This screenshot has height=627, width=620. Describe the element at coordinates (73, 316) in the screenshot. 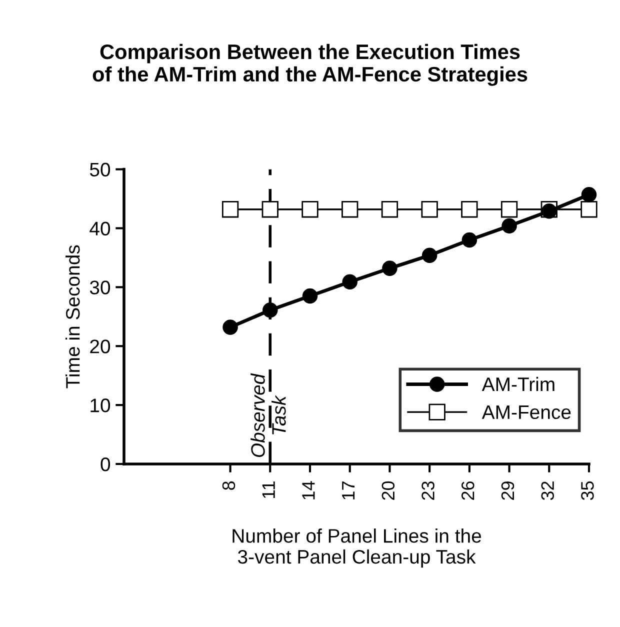

I see `y-axis-title: Time in Seconds` at that location.